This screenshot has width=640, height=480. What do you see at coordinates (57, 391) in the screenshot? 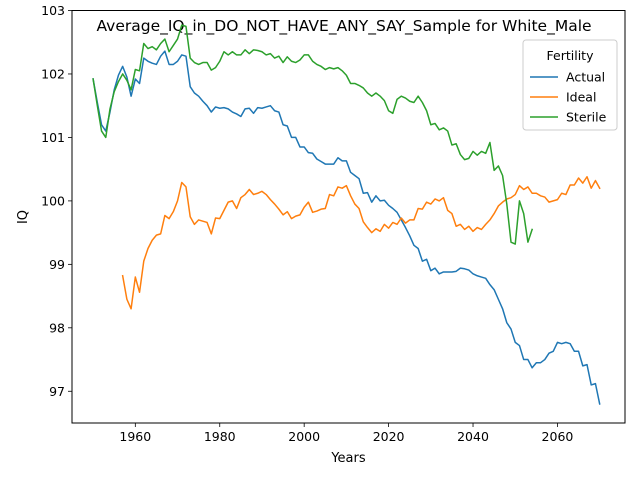
I see `y-tick-label: 97` at bounding box center [57, 391].